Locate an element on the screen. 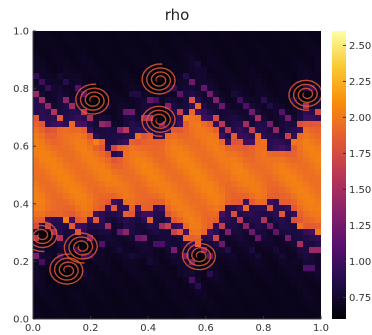  x-tick-label: 0.8 is located at coordinates (263, 328).